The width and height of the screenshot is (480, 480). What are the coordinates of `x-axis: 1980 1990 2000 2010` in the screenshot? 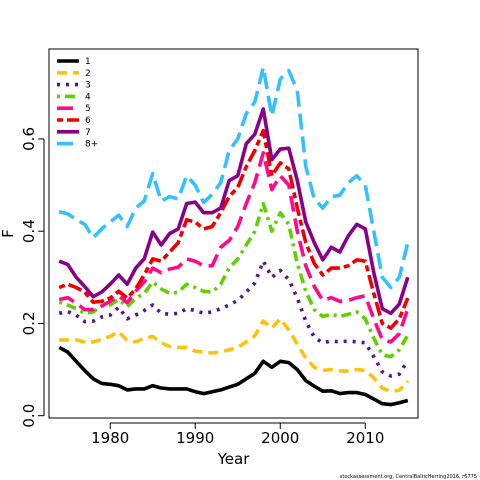 It's located at (237, 434).